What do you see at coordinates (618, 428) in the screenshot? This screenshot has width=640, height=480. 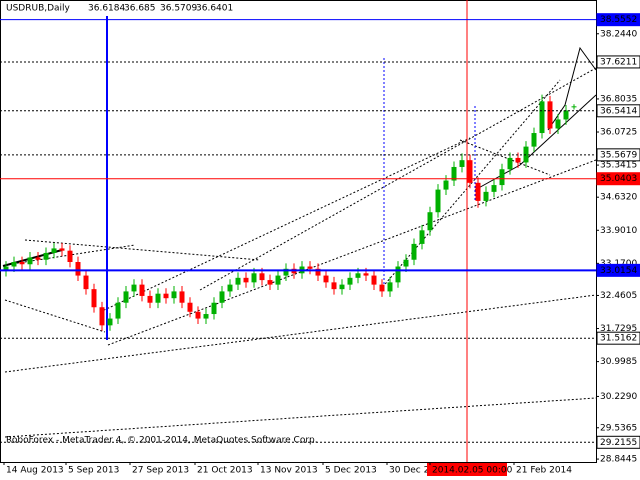 I see `y-tick-label: 29.5365` at bounding box center [618, 428].